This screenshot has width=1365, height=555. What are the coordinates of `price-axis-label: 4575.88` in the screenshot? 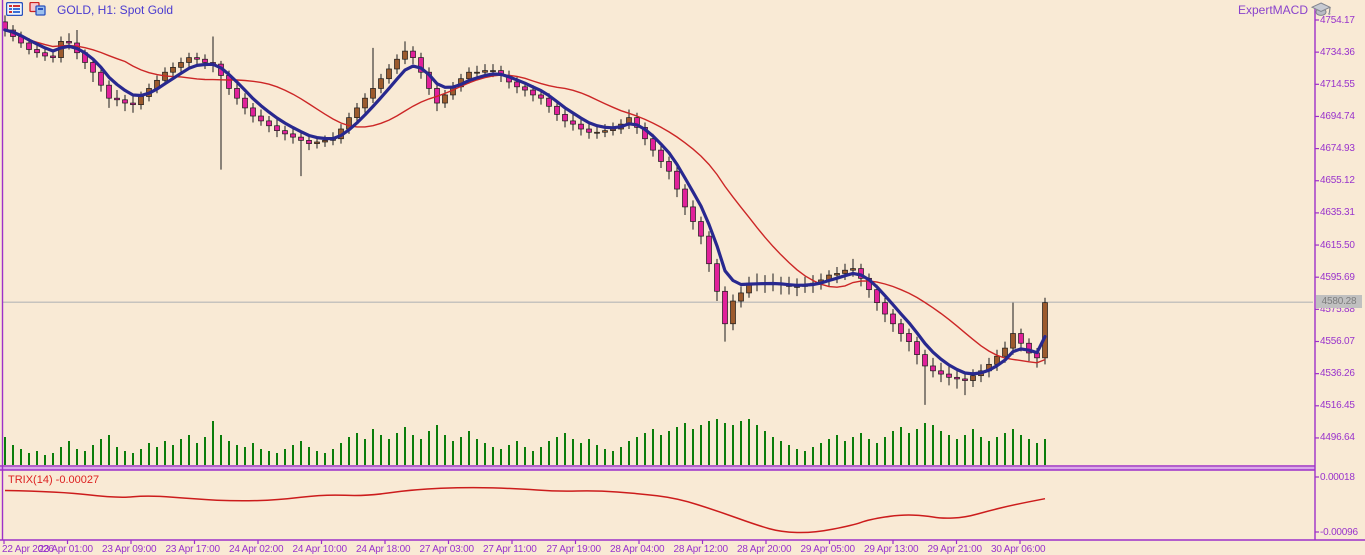 It's located at (1337, 309).